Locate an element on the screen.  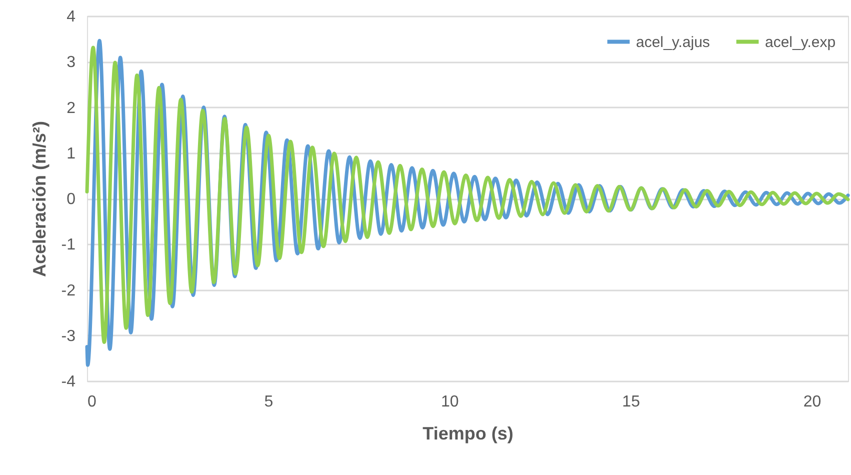
y-tick-label: -2 is located at coordinates (68, 291).